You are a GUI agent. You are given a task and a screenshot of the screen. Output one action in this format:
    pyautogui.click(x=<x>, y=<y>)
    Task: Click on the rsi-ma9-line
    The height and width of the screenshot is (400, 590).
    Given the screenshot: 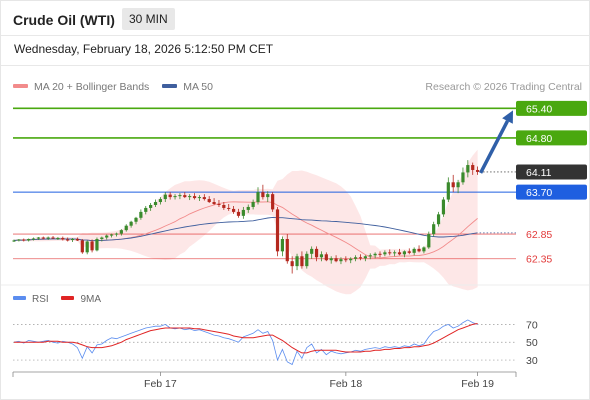 What is the action you would take?
    pyautogui.click(x=246, y=338)
    